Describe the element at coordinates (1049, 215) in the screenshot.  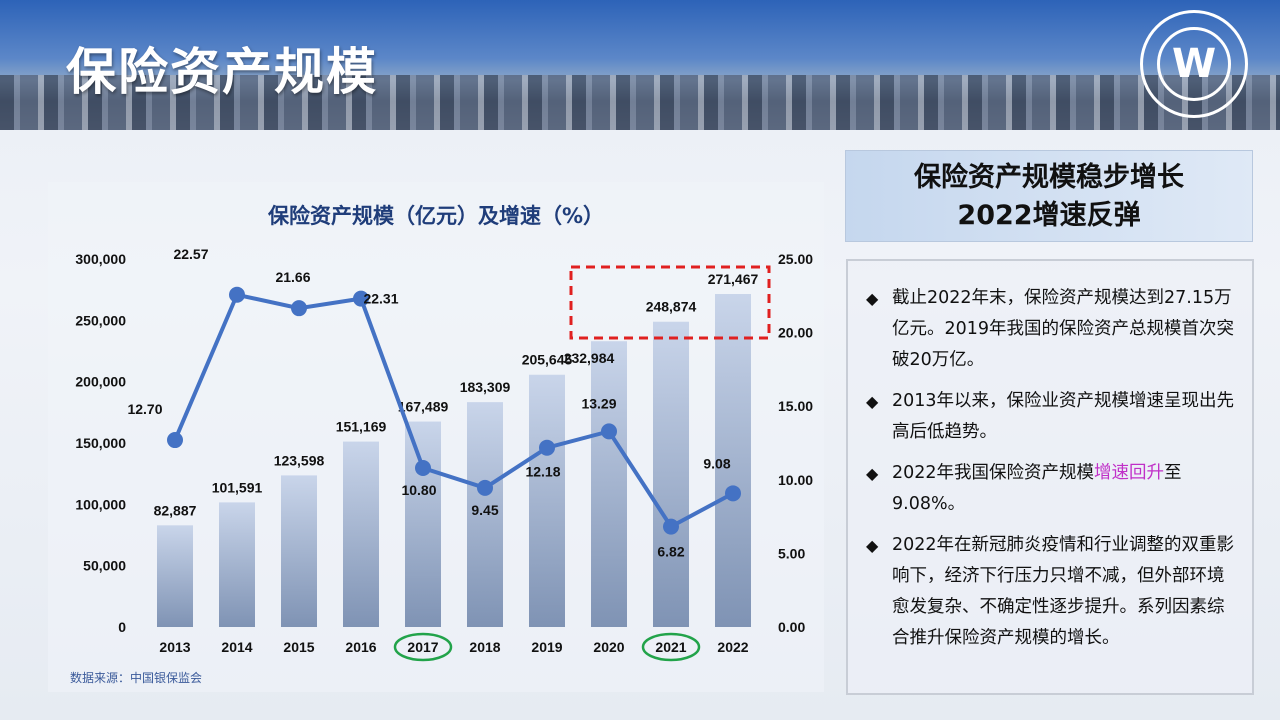
I see `headline-line2: 2022增速反弹` at that location.